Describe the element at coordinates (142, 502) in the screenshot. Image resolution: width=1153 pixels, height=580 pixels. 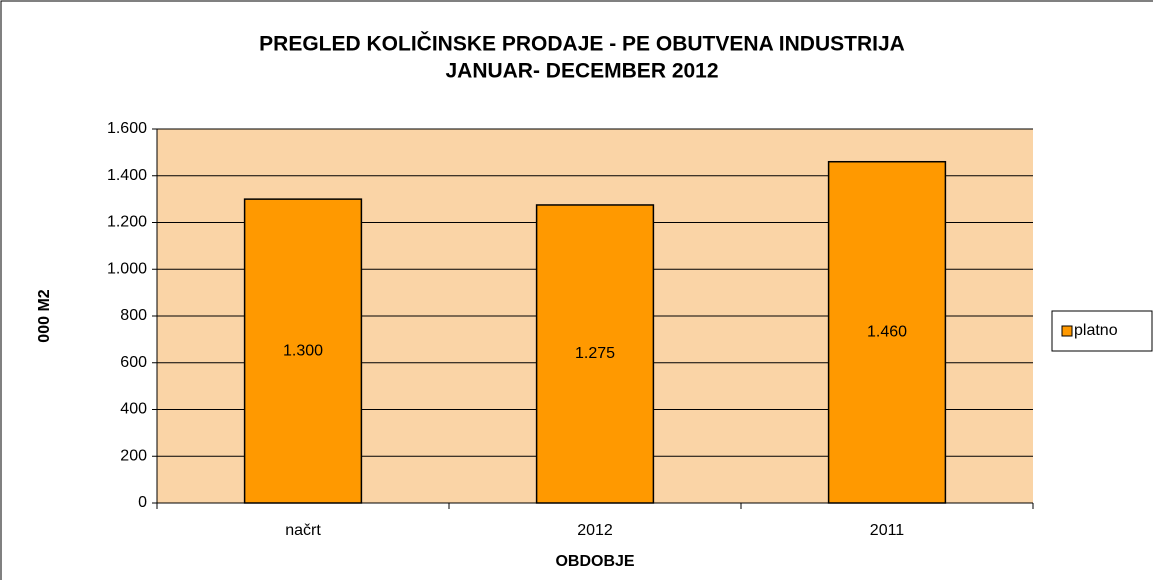
I see `y-tick-label: 0` at that location.